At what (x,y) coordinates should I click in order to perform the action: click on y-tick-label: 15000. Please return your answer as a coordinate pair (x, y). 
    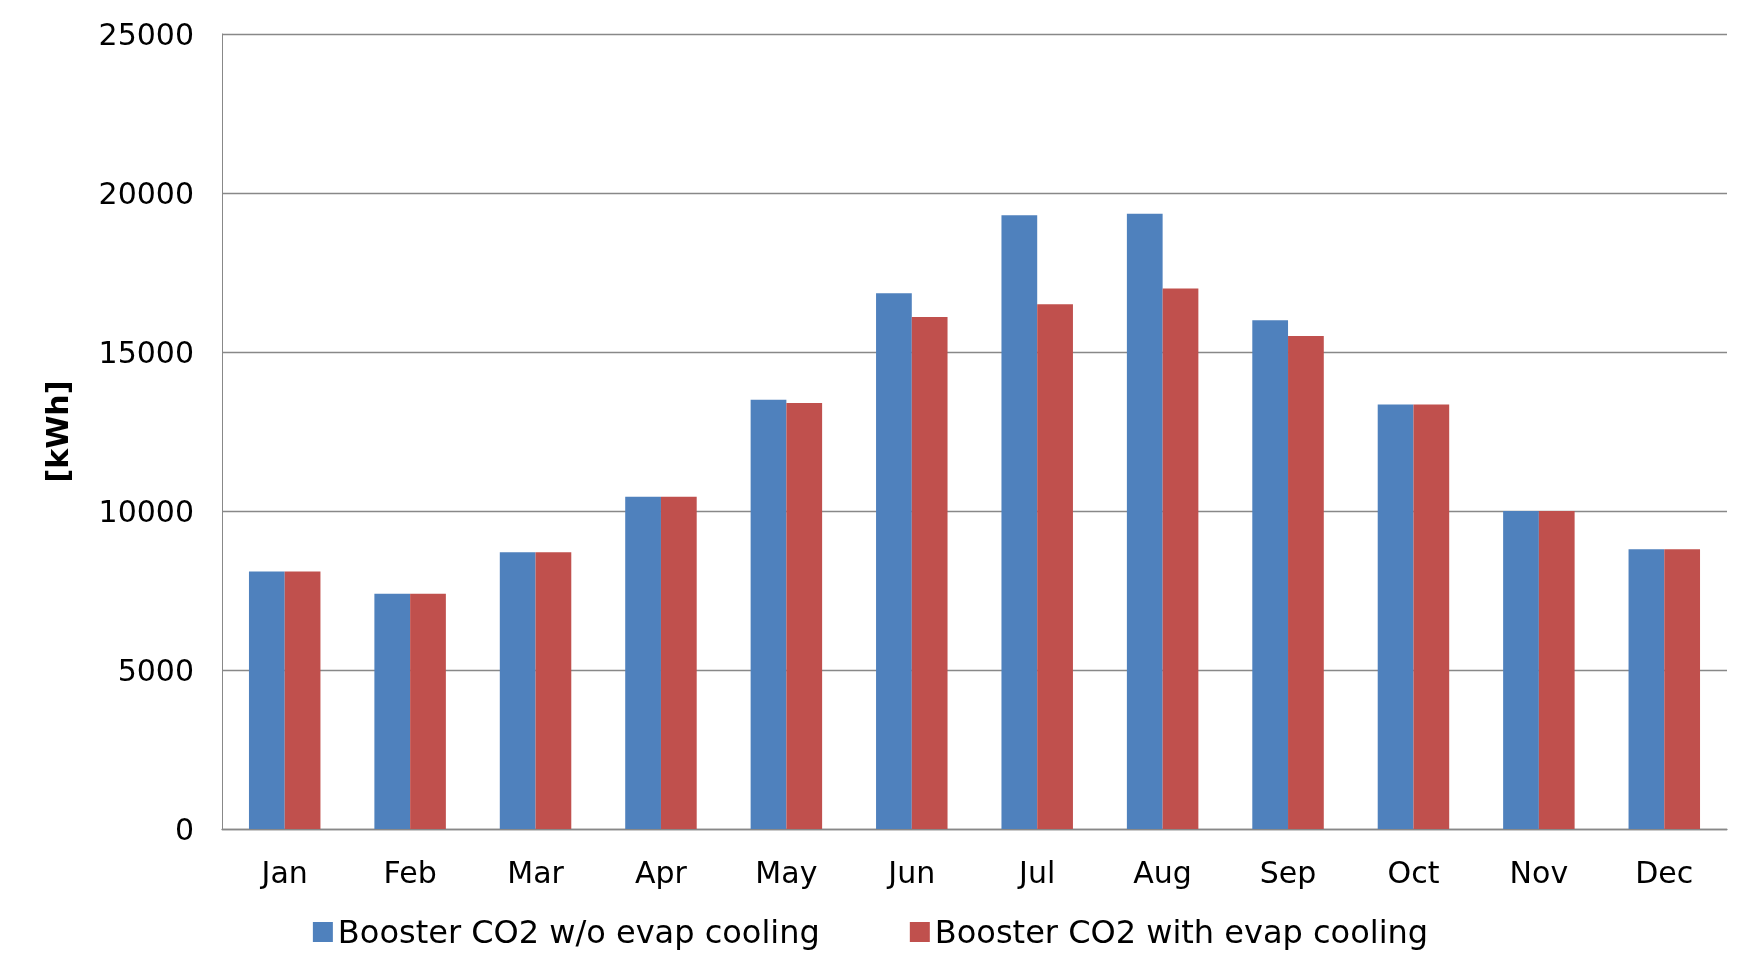
    Looking at the image, I should click on (146, 352).